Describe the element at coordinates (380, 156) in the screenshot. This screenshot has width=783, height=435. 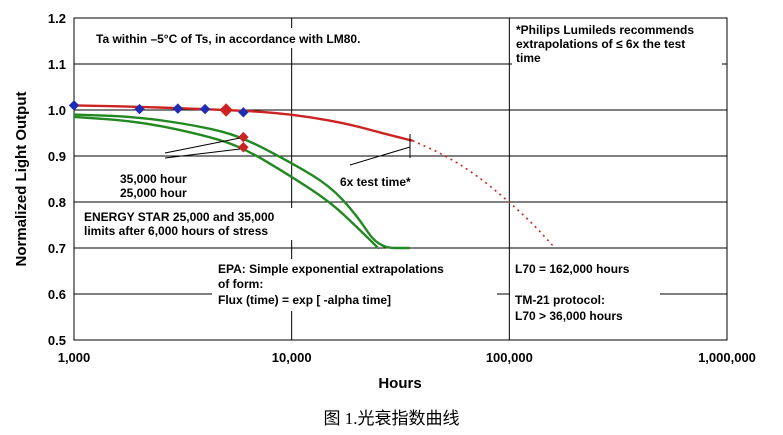
I see `pointer-test-time` at that location.